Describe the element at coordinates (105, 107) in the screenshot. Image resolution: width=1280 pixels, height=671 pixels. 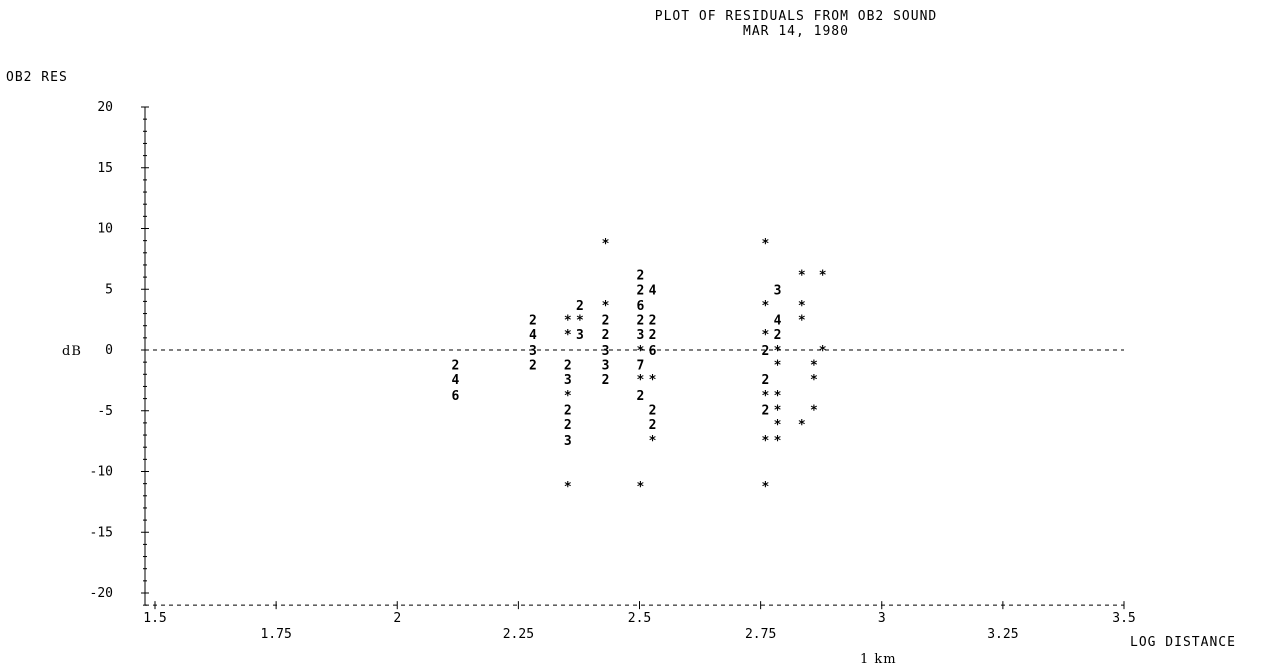
I see `y-tick-label: 20` at that location.